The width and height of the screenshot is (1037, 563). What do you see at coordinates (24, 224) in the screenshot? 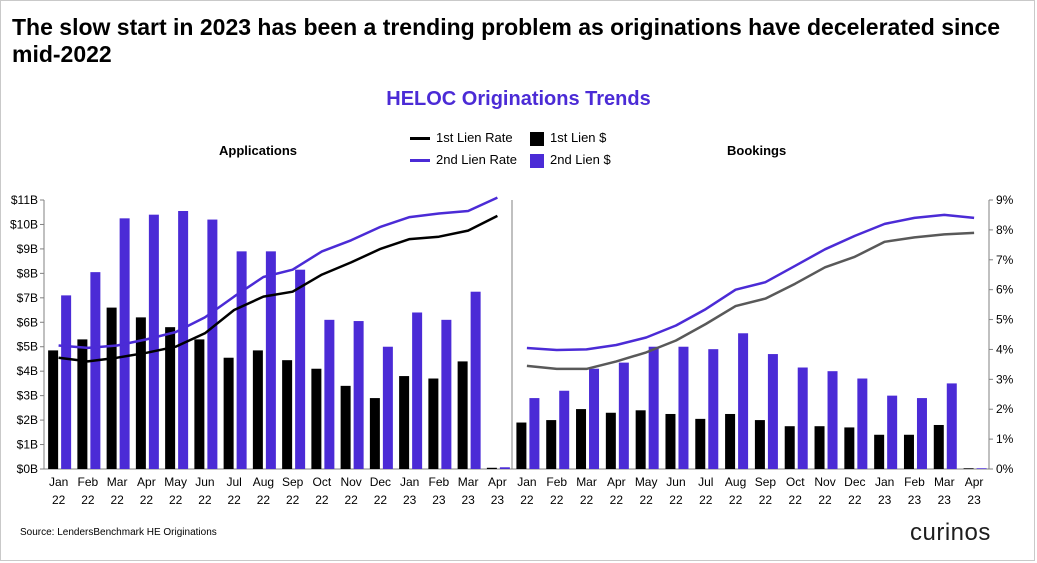
I see `left-axis-tick-label: $10B` at bounding box center [24, 224].